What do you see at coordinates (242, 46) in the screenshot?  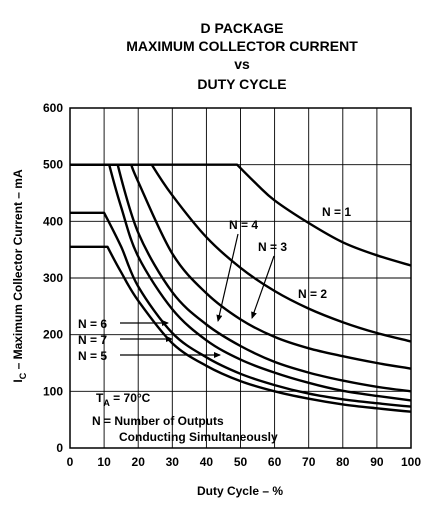 I see `chart-title-line-2: MAXIMUM COLLECTOR CURRENT` at bounding box center [242, 46].